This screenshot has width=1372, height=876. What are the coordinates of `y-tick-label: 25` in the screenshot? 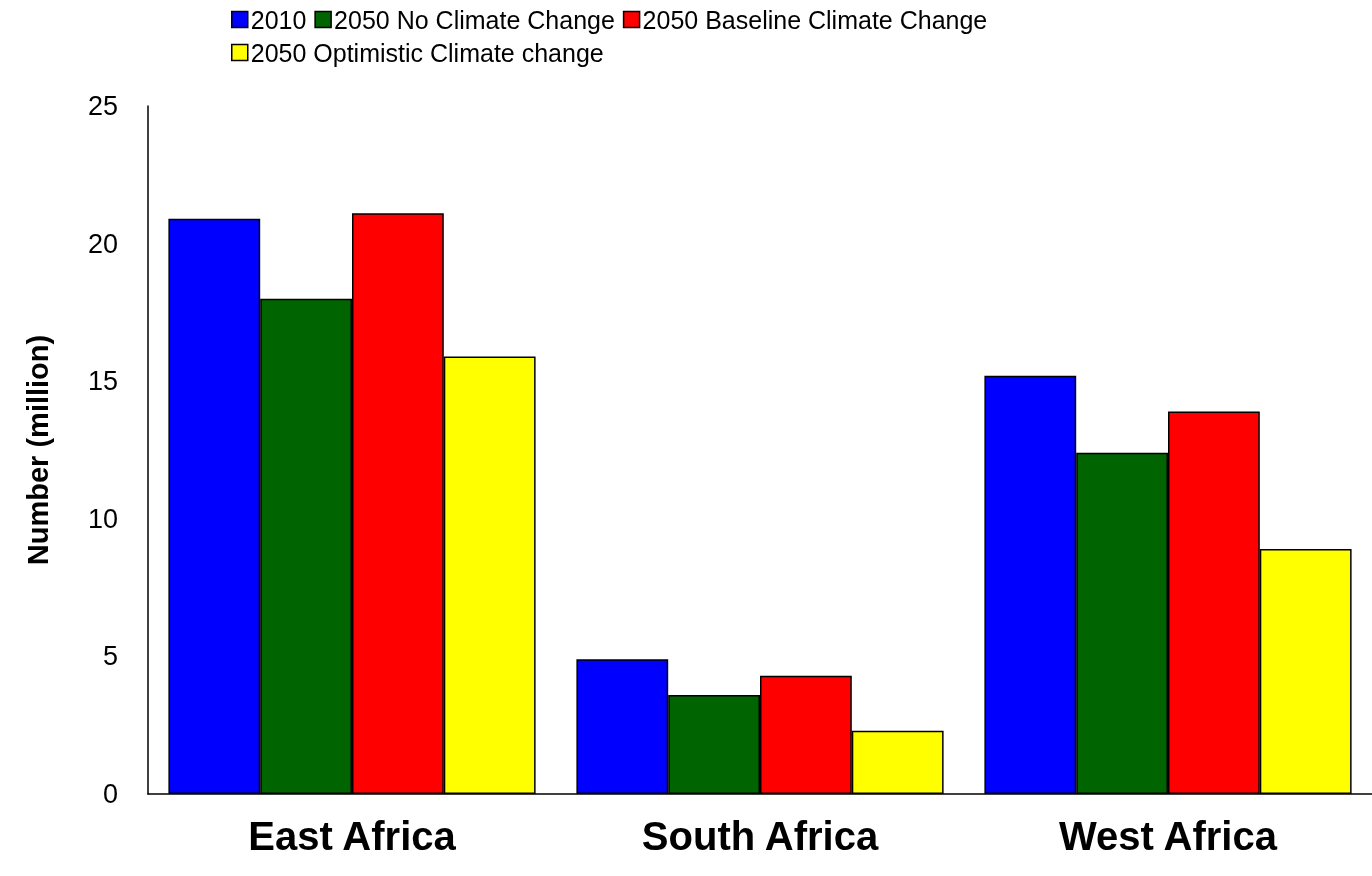 It's located at (102, 106).